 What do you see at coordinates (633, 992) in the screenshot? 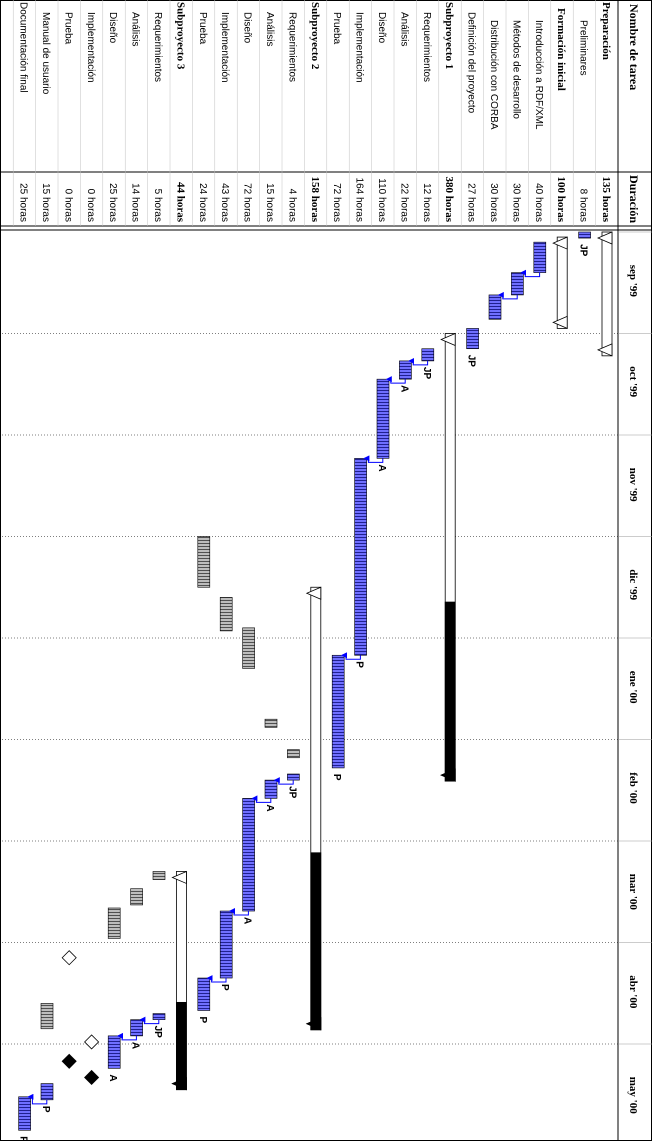
I see `month-label: abr '00` at bounding box center [633, 992].